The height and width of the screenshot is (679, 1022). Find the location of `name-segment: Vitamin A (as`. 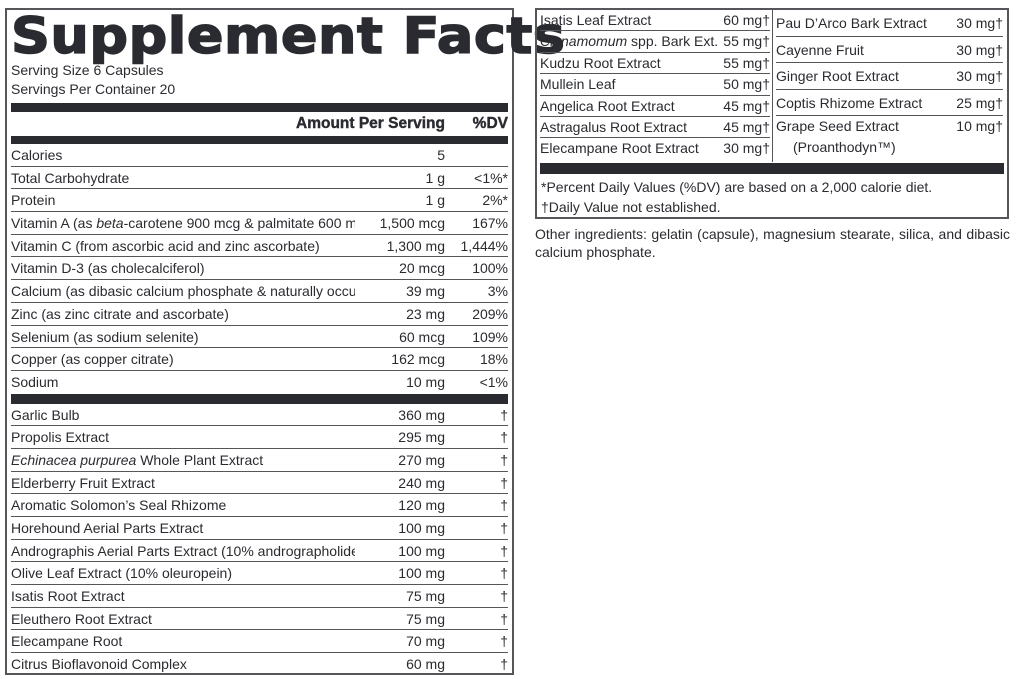

name-segment: Vitamin A (as is located at coordinates (54, 223).